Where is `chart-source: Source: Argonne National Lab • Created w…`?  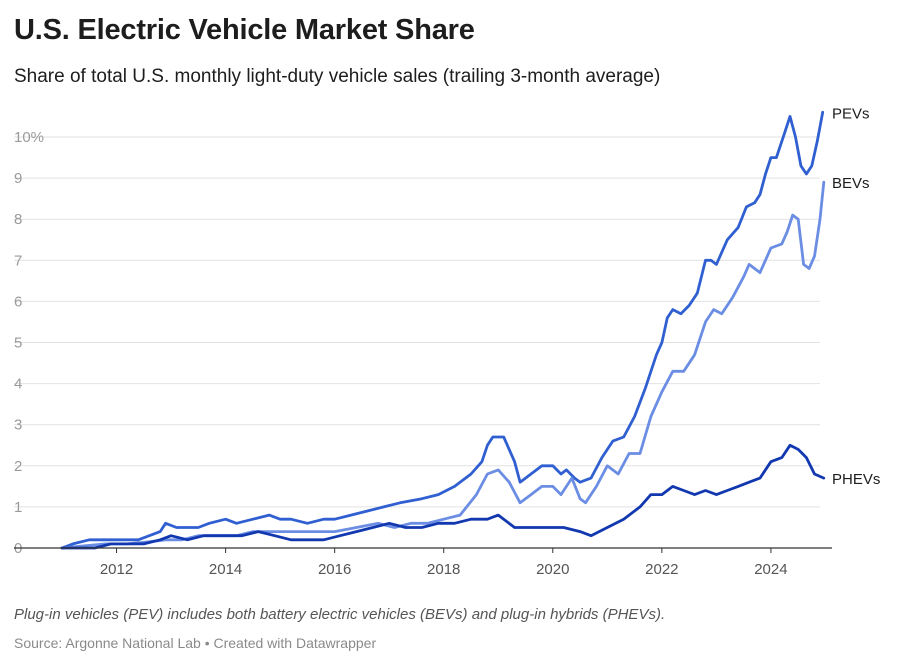
chart-source: Source: Argonne National Lab • Created w… is located at coordinates (195, 643).